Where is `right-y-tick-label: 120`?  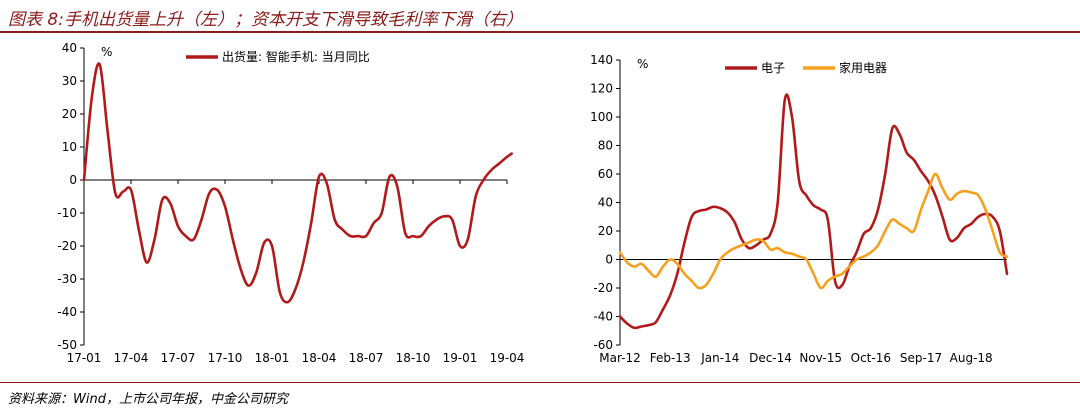 right-y-tick-label: 120 is located at coordinates (601, 89).